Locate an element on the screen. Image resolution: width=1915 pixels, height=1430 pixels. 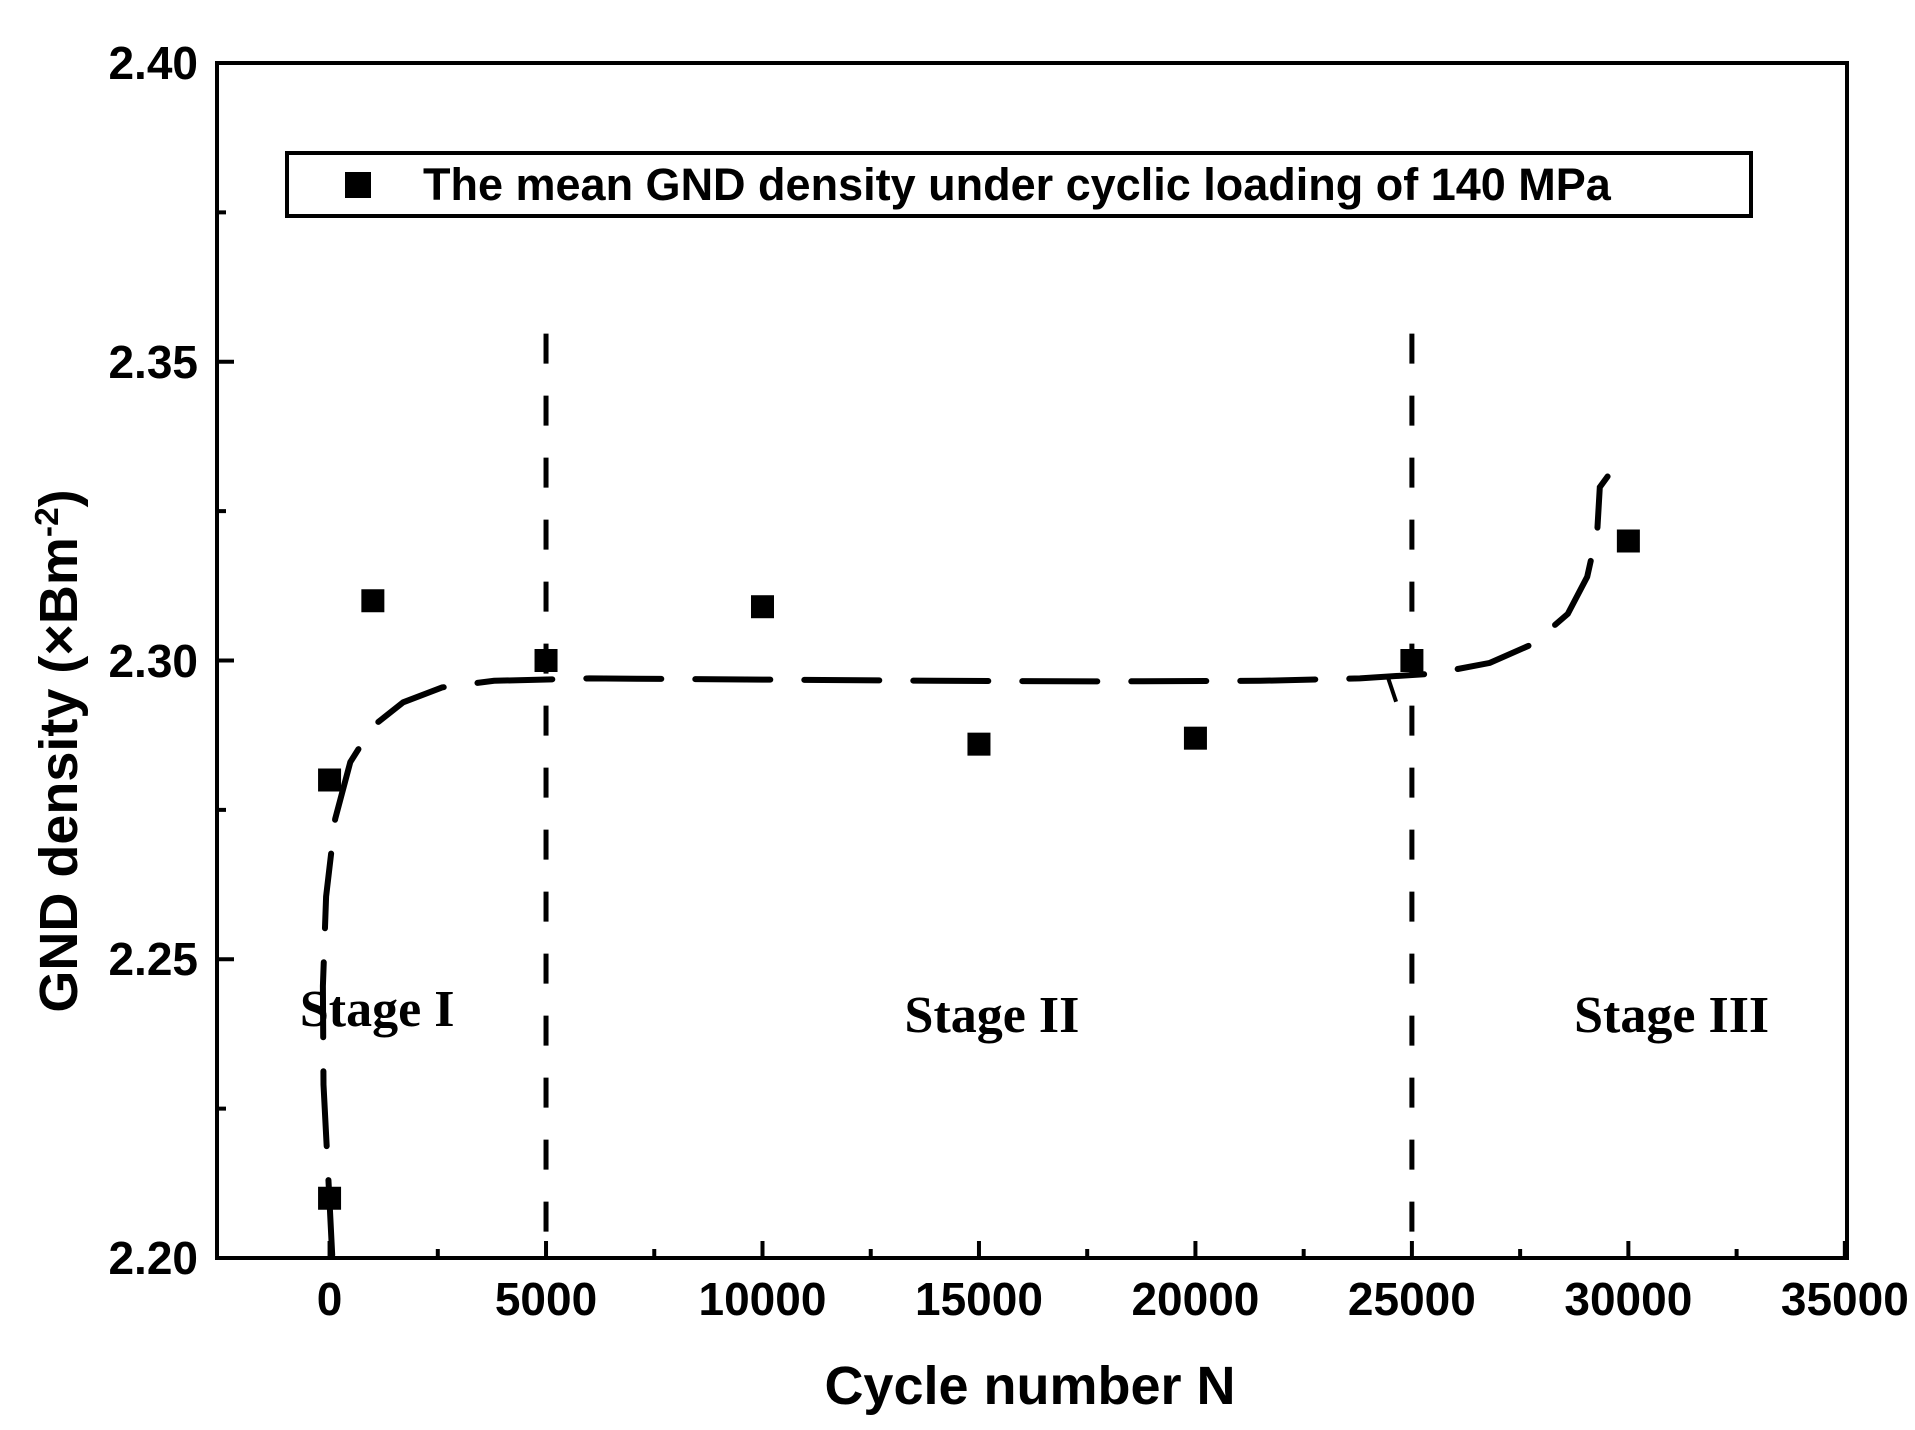
y-axis-title-close: ) is located at coordinates (59, 498).